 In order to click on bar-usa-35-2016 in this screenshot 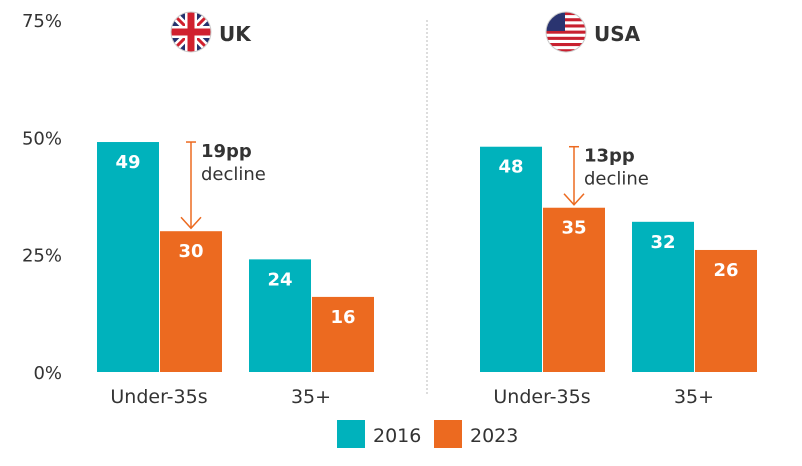, I will do `click(663, 296)`.